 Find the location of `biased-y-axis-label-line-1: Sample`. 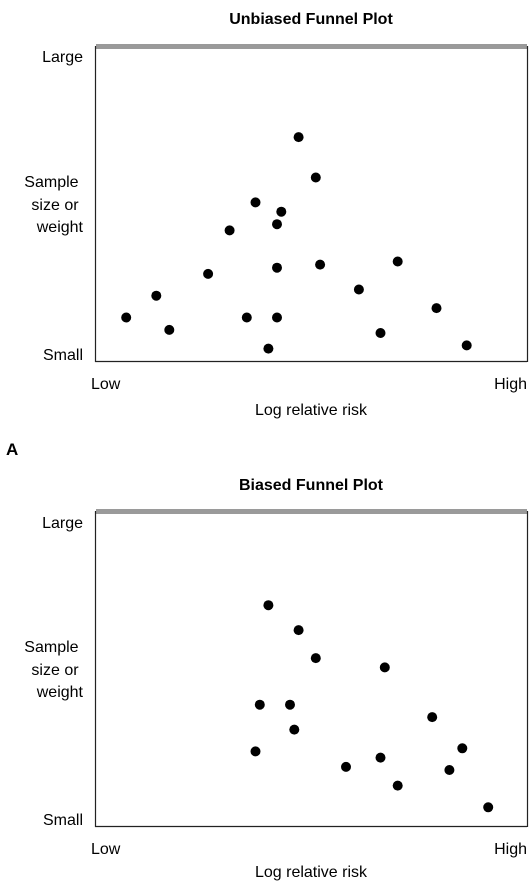

biased-y-axis-label-line-1: Sample is located at coordinates (51, 647).